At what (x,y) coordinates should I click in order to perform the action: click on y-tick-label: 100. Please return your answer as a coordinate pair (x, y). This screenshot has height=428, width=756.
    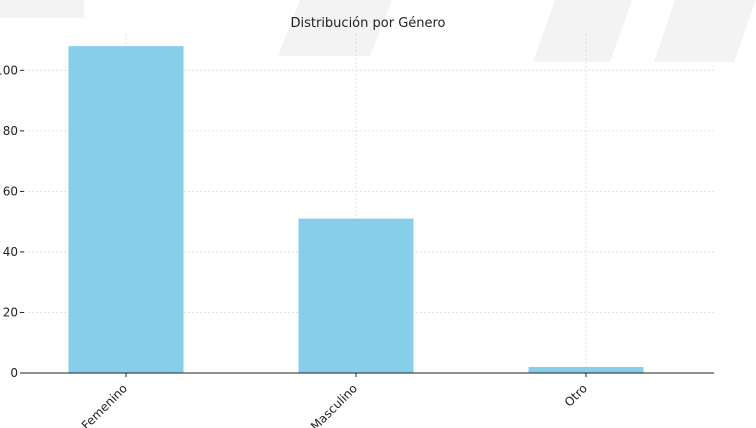
    Looking at the image, I should click on (9, 70).